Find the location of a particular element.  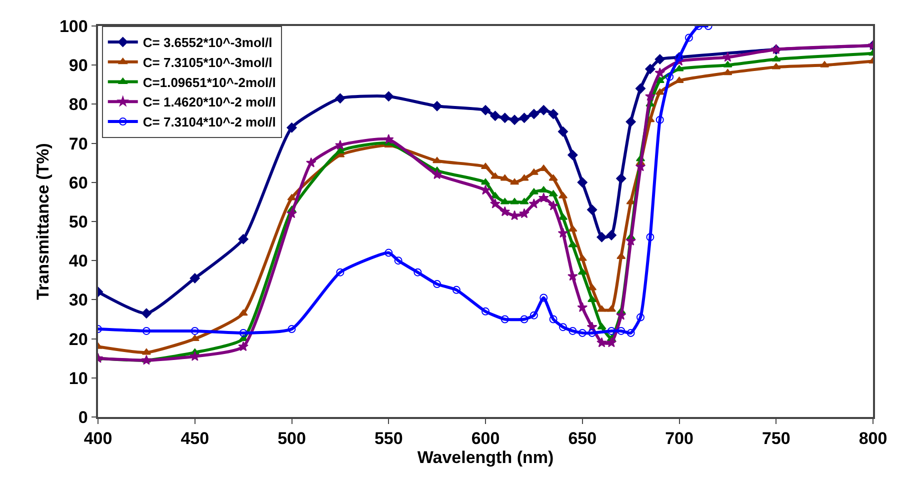

x-tick-label: 600 is located at coordinates (485, 438).